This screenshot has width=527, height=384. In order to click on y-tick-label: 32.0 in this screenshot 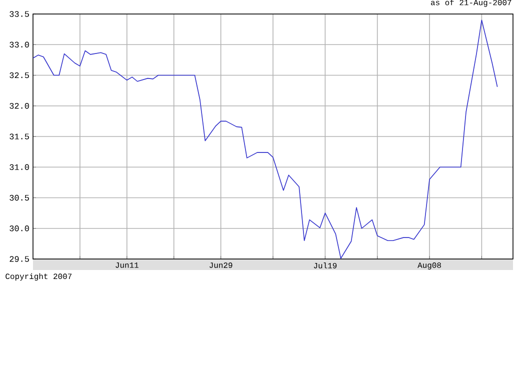, I will do `click(19, 105)`.